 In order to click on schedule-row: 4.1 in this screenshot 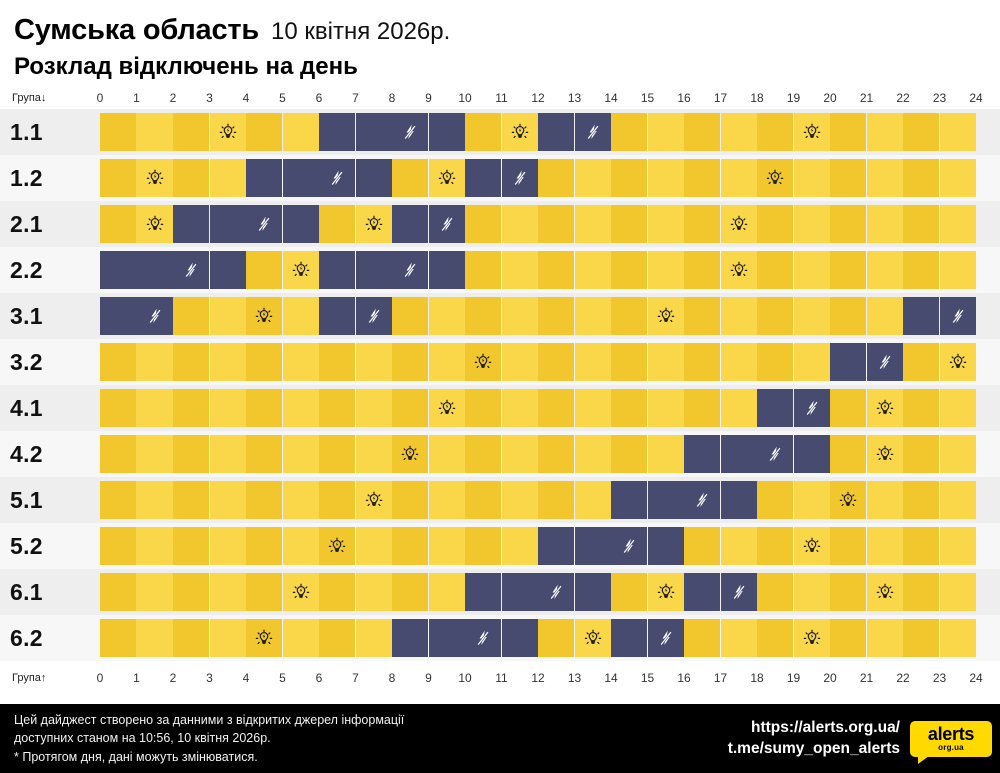, I will do `click(500, 408)`.